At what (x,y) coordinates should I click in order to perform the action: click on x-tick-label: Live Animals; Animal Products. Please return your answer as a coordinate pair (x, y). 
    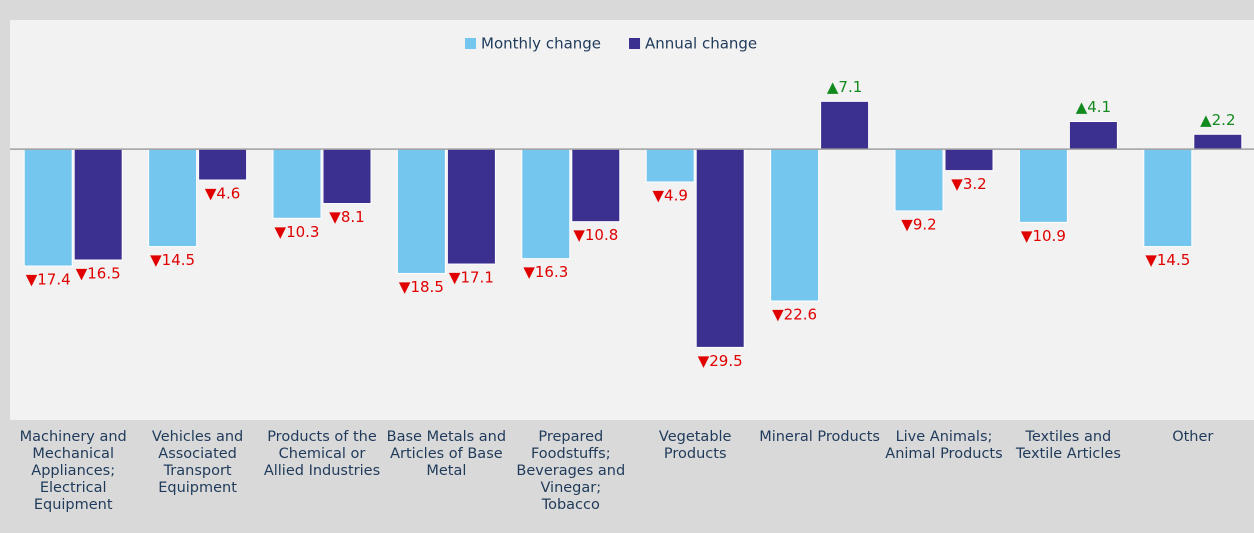
    Looking at the image, I should click on (944, 445).